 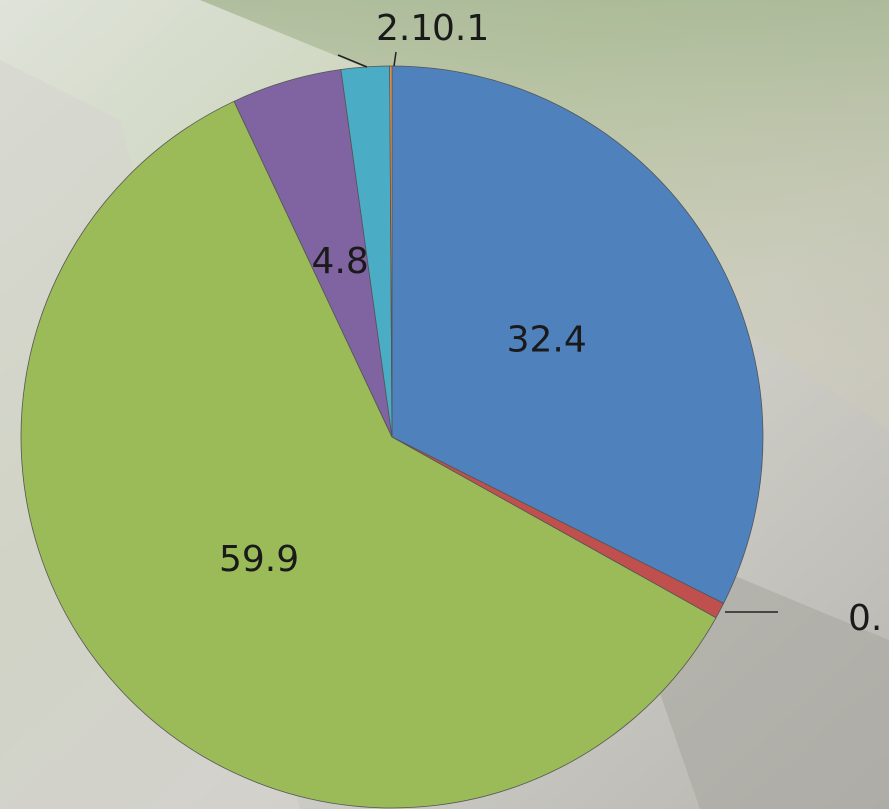 I want to click on data-label: 0.1, so click(x=460, y=28).